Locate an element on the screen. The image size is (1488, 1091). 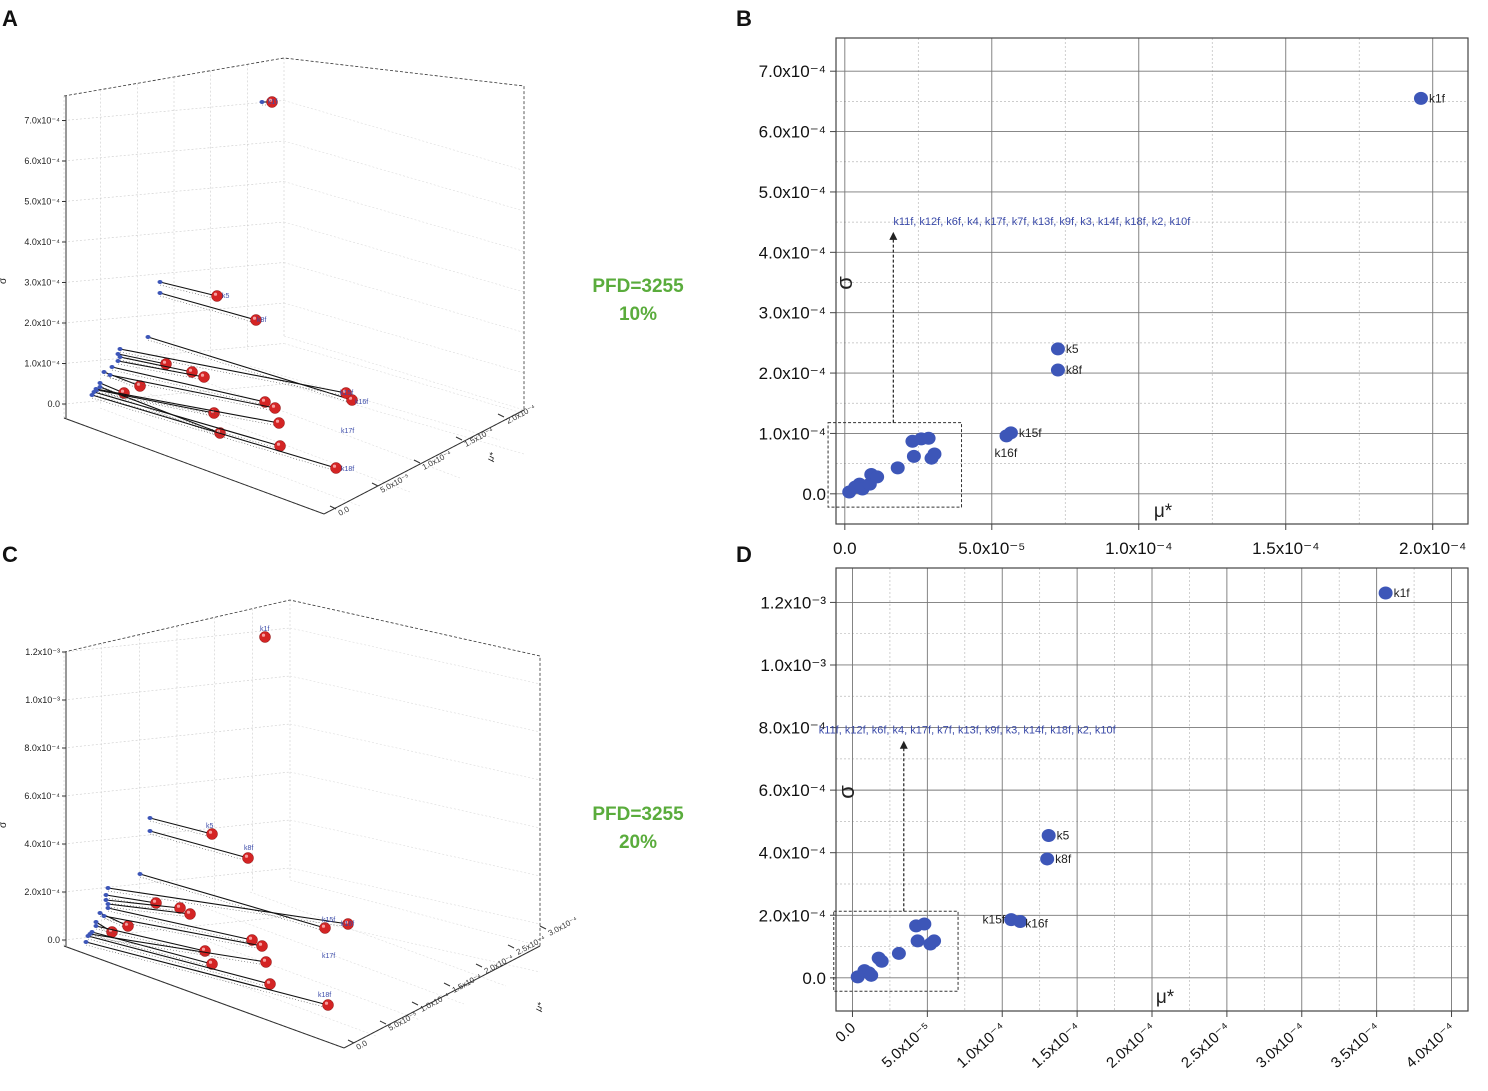
point-k5 is located at coordinates (1048, 835).